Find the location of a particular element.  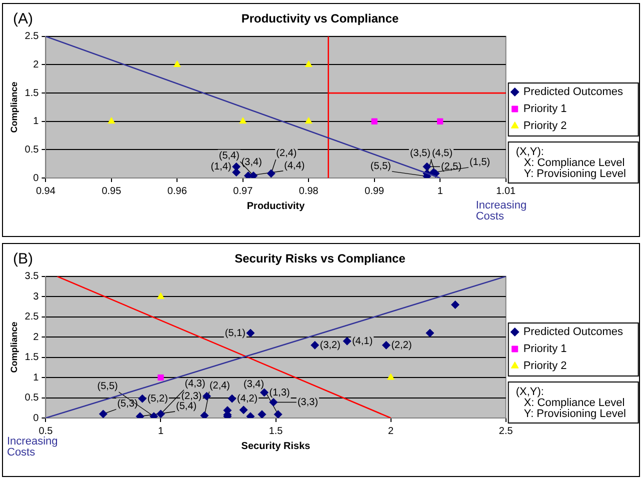

x-tick-label: 0.96 is located at coordinates (177, 191).